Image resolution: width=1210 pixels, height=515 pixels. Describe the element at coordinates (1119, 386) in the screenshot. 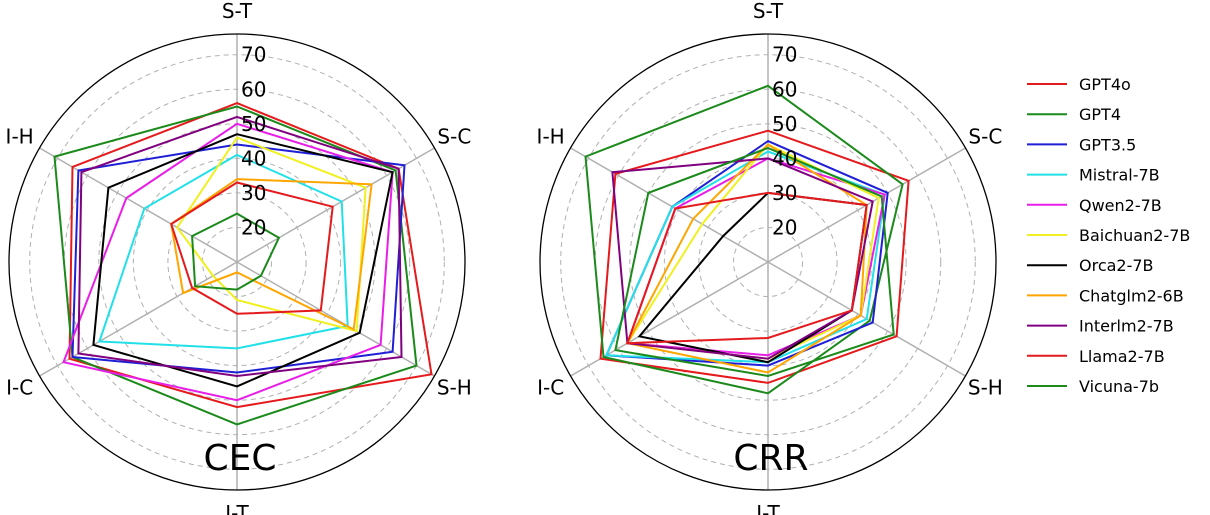

I see `legend-label: Vicuna-7b` at that location.